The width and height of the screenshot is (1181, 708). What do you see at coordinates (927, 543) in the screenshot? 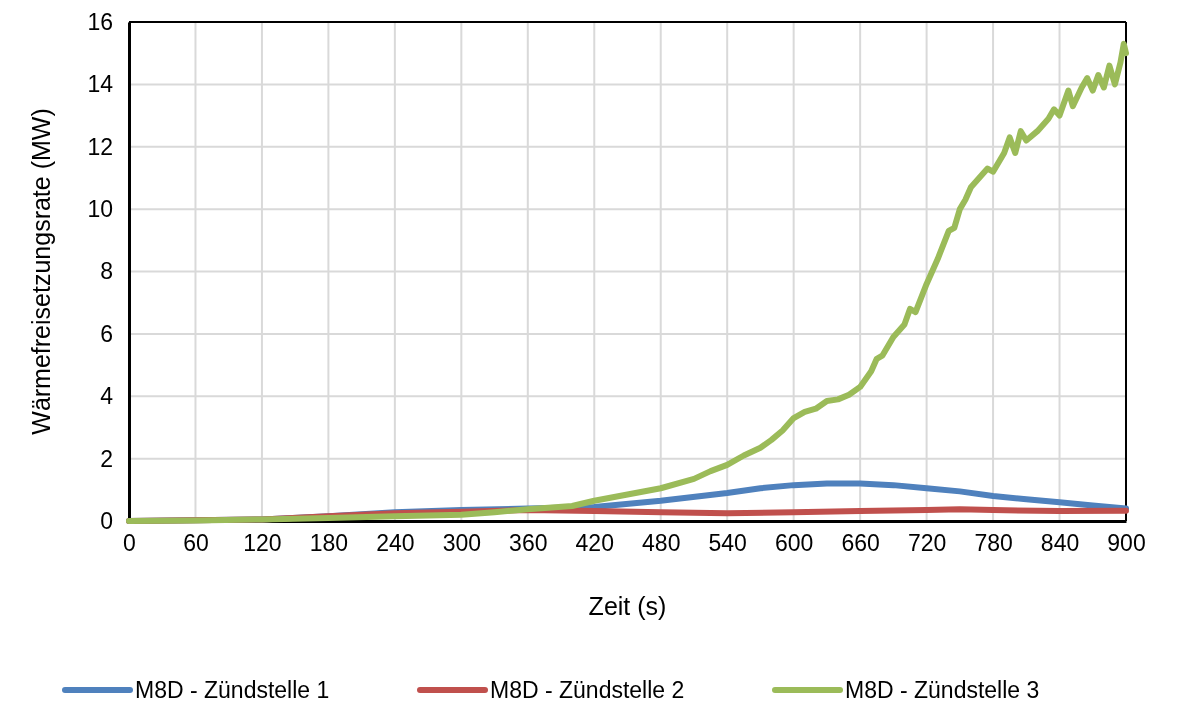
I see `x-tick-label: 720` at bounding box center [927, 543].